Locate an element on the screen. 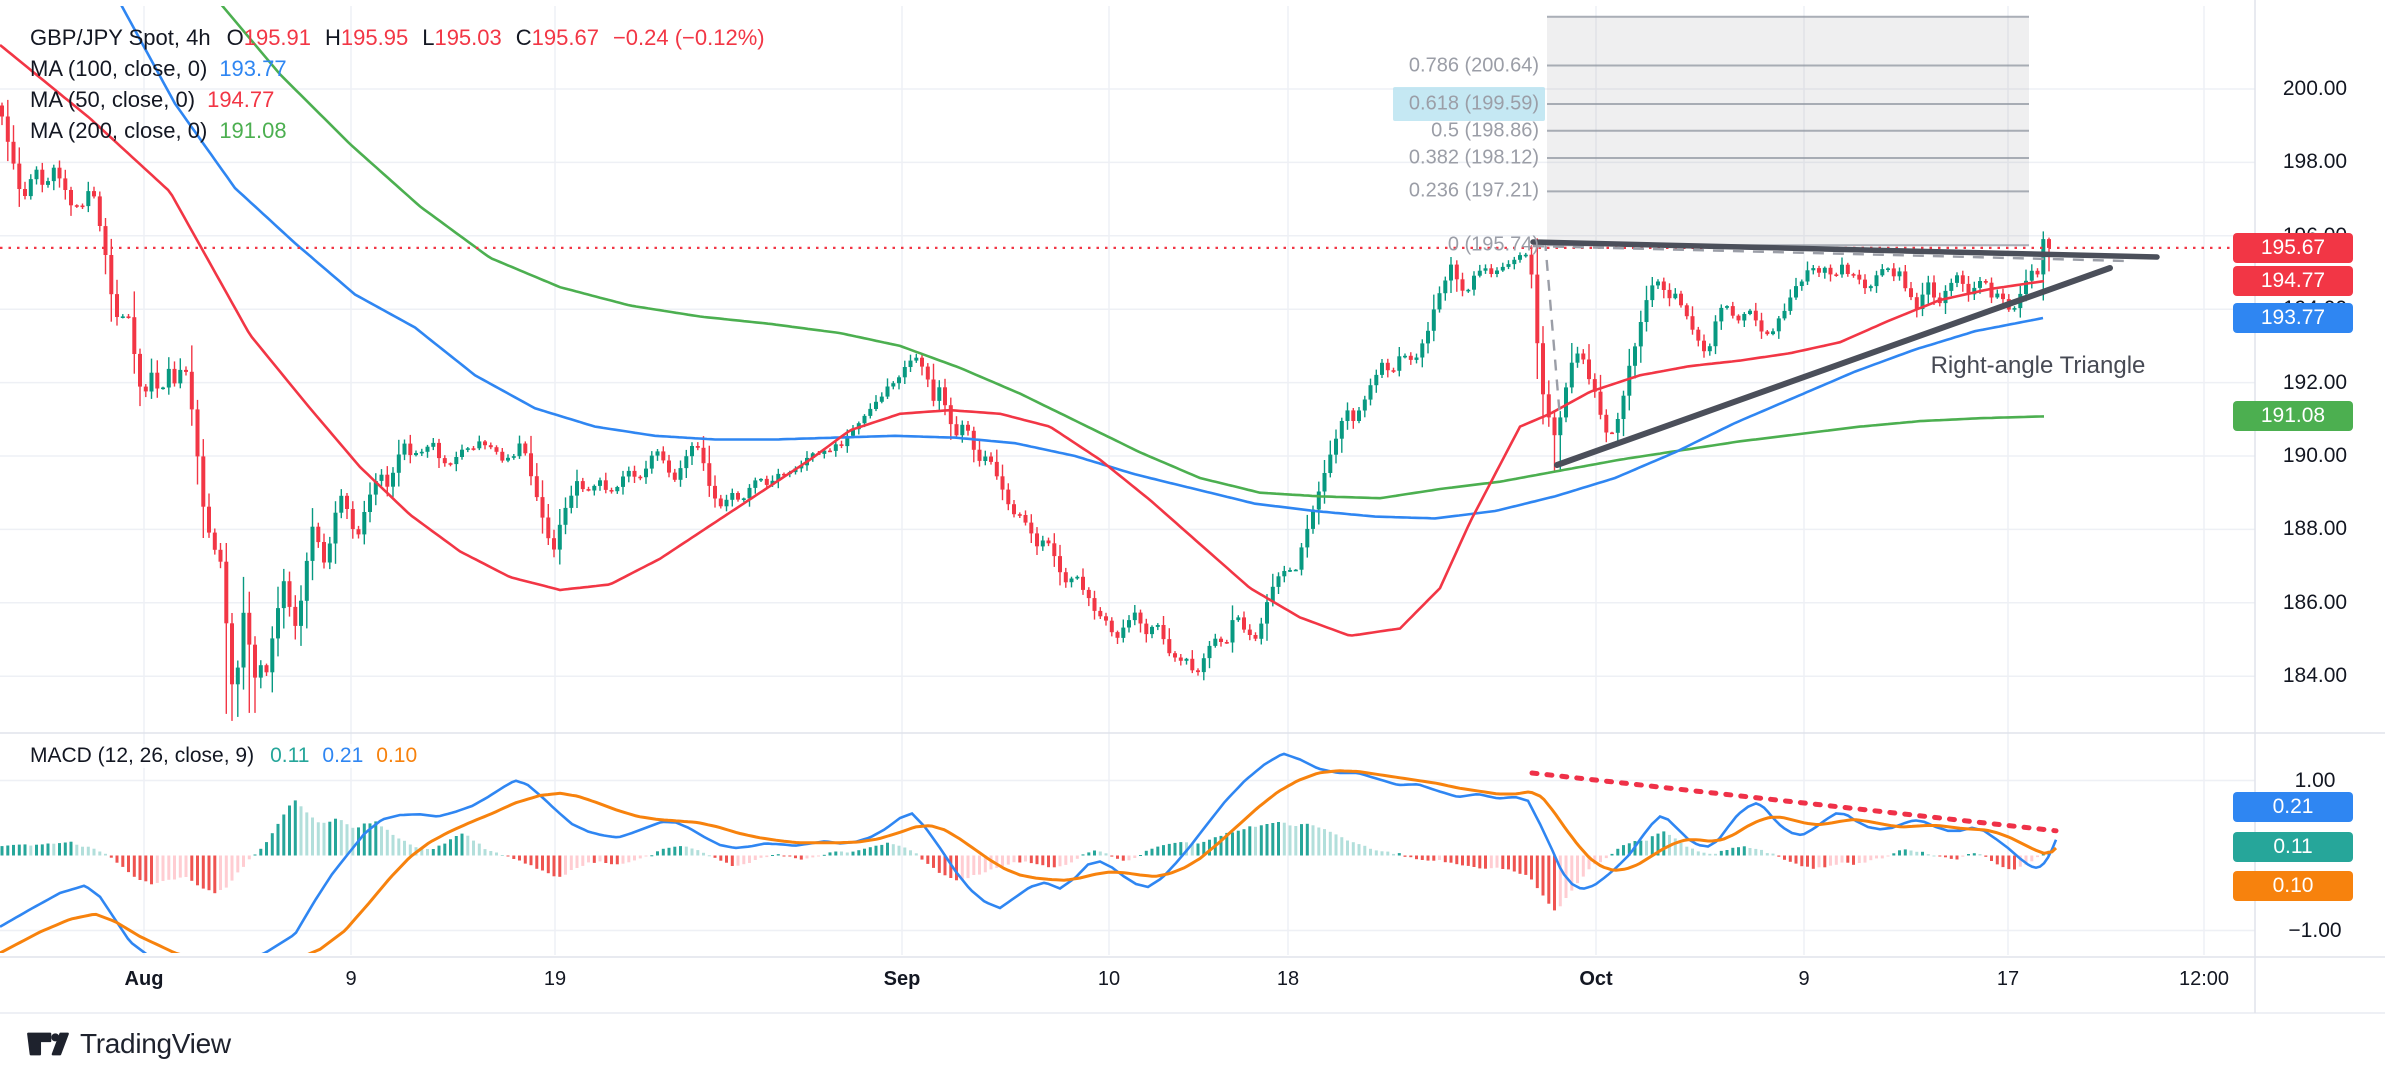 The width and height of the screenshot is (2385, 1092). tradingview-brand-text: TradingView is located at coordinates (155, 1043).